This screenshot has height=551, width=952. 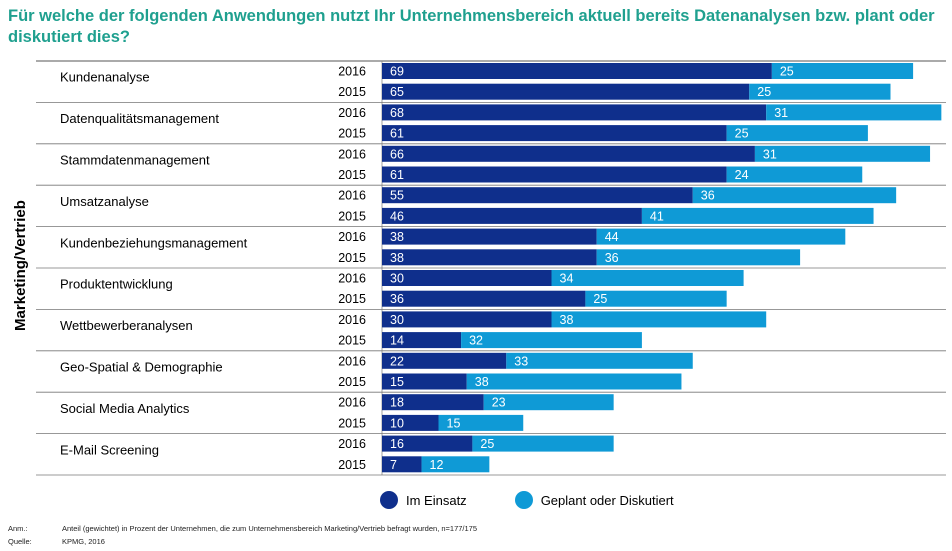 What do you see at coordinates (657, 216) in the screenshot?
I see `data-label-geplant: 41` at bounding box center [657, 216].